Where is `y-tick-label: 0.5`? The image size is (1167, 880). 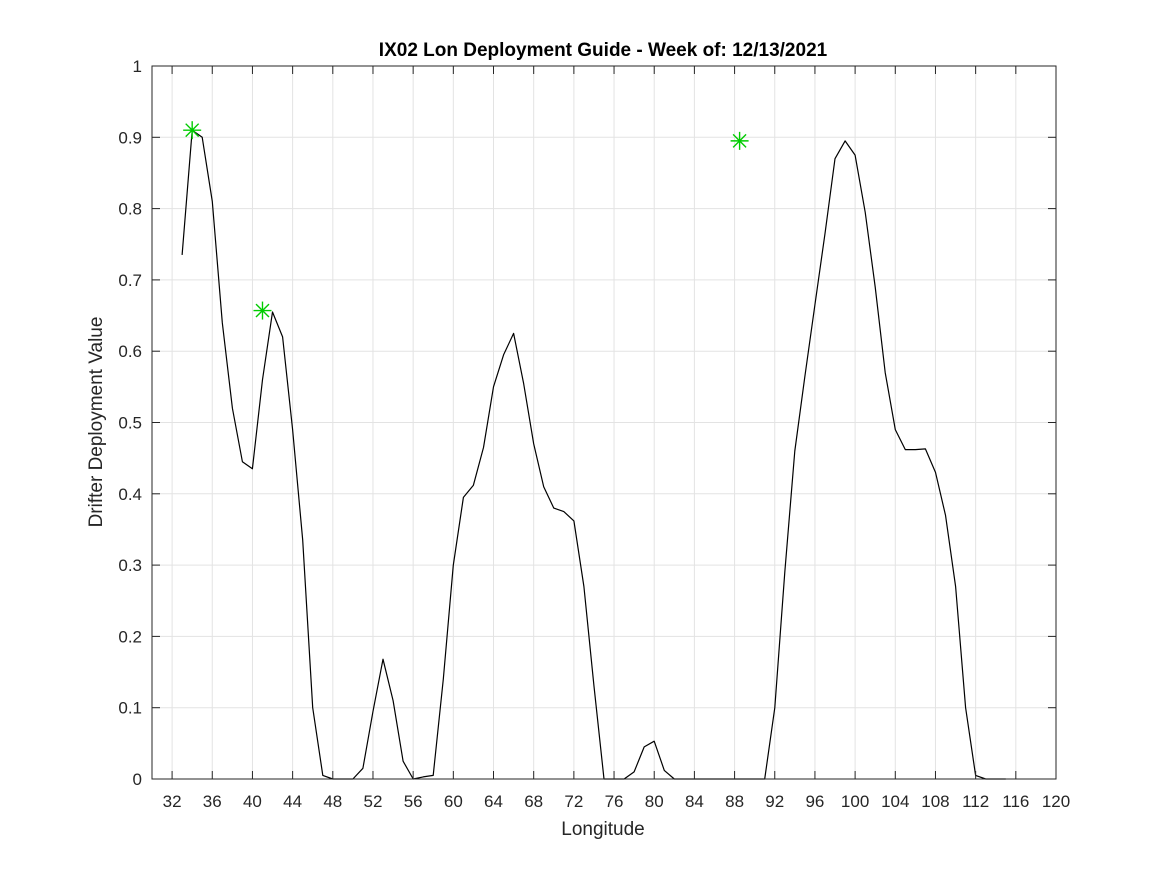
y-tick-label: 0.5 is located at coordinates (130, 423).